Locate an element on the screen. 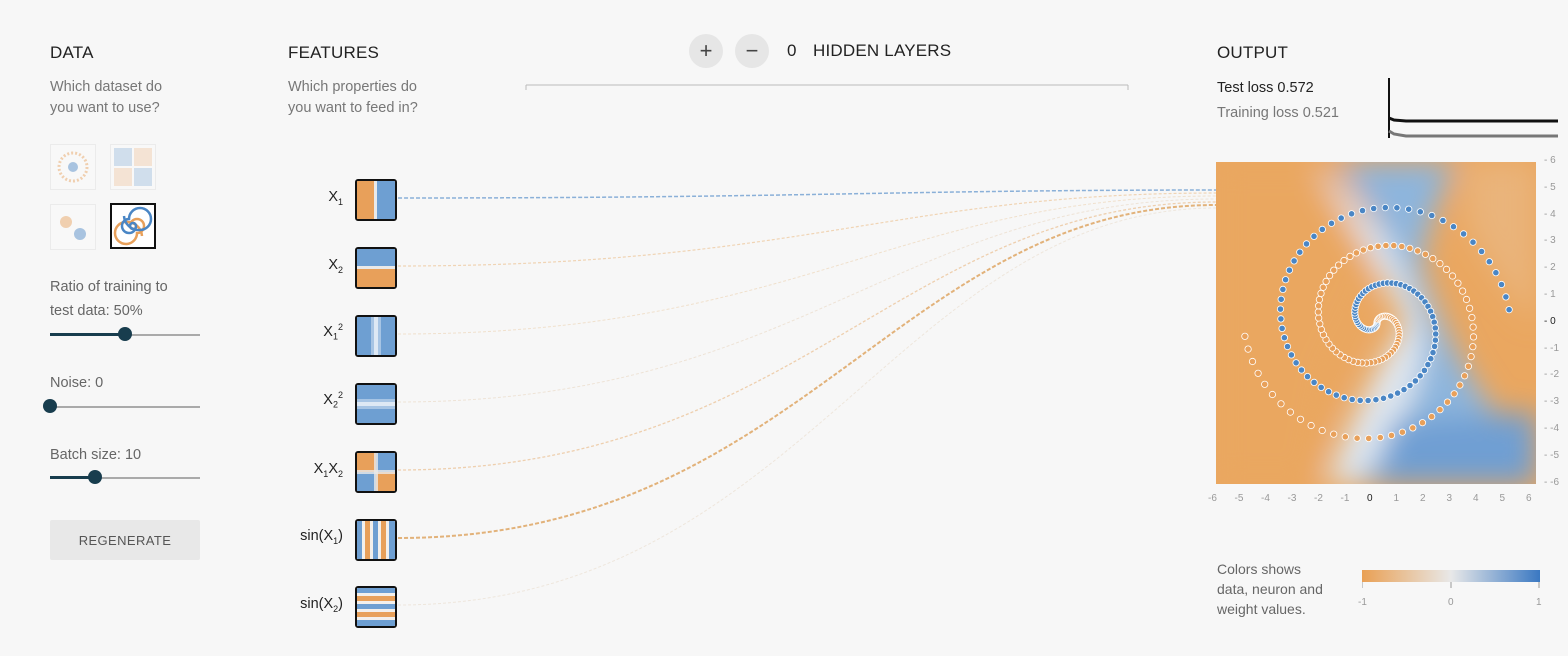 This screenshot has width=1568, height=656. noise-slider is located at coordinates (121, 407).